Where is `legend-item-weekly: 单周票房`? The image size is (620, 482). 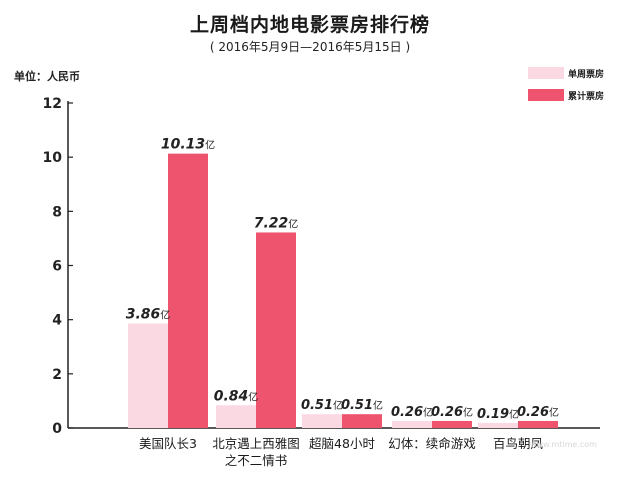
legend-item-weekly: 单周票房 is located at coordinates (566, 73).